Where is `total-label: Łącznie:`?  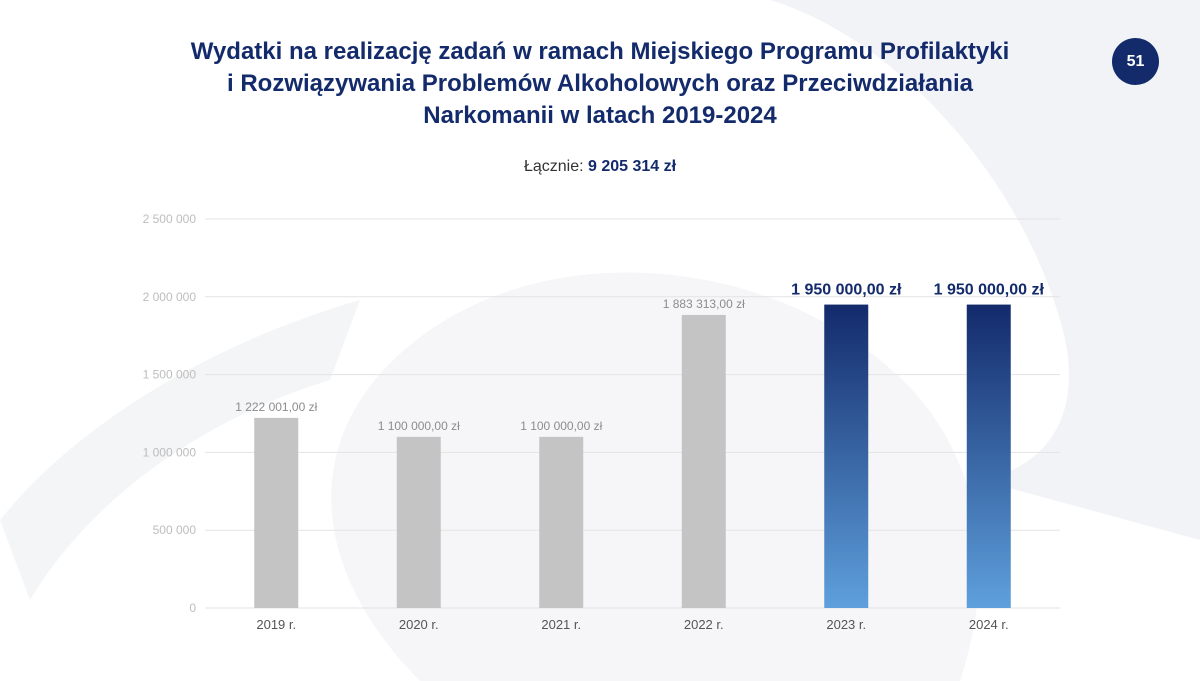 total-label: Łącznie: is located at coordinates (553, 166).